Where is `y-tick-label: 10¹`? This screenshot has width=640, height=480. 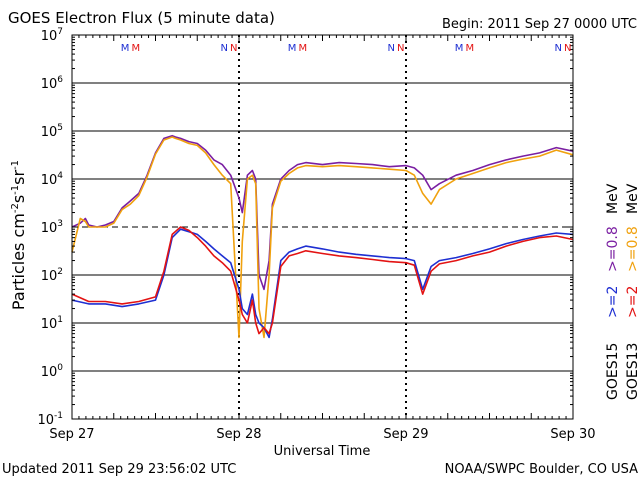 y-tick-label: 10¹ is located at coordinates (52, 323).